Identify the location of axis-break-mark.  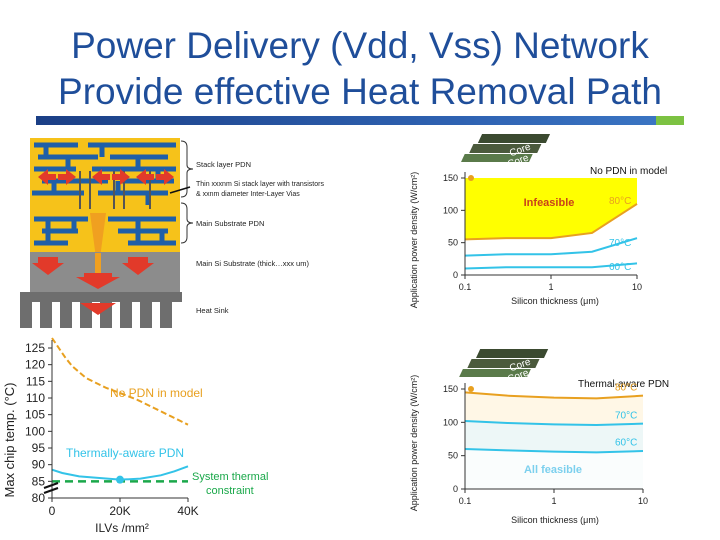
(51, 488).